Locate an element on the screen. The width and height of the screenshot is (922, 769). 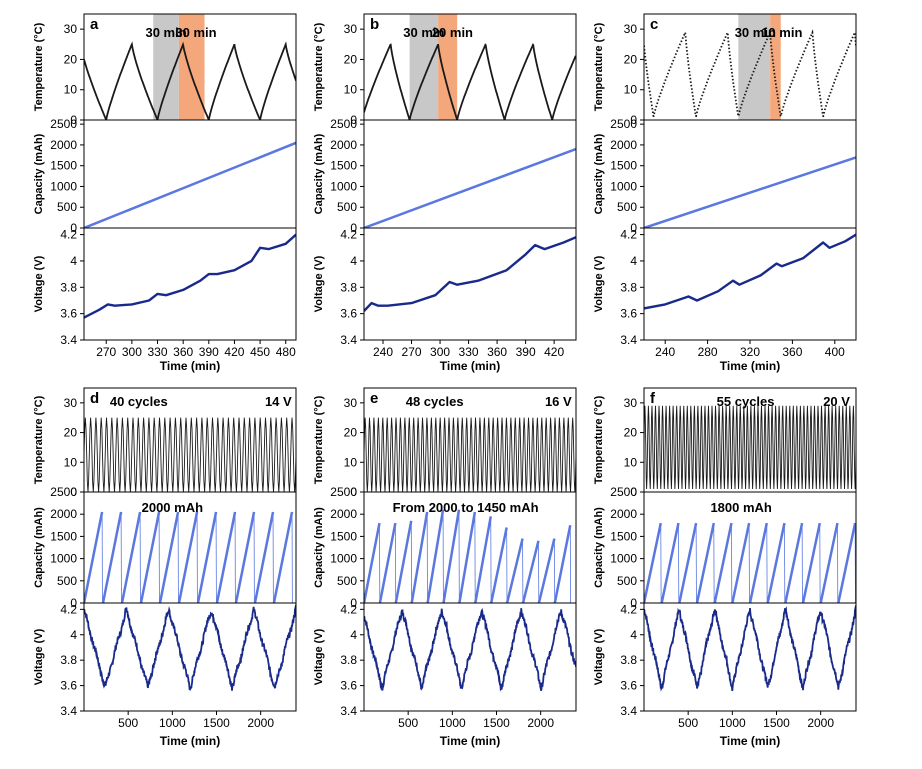
annotation-label: From 2000 to 1450 mAh is located at coordinates (466, 507).